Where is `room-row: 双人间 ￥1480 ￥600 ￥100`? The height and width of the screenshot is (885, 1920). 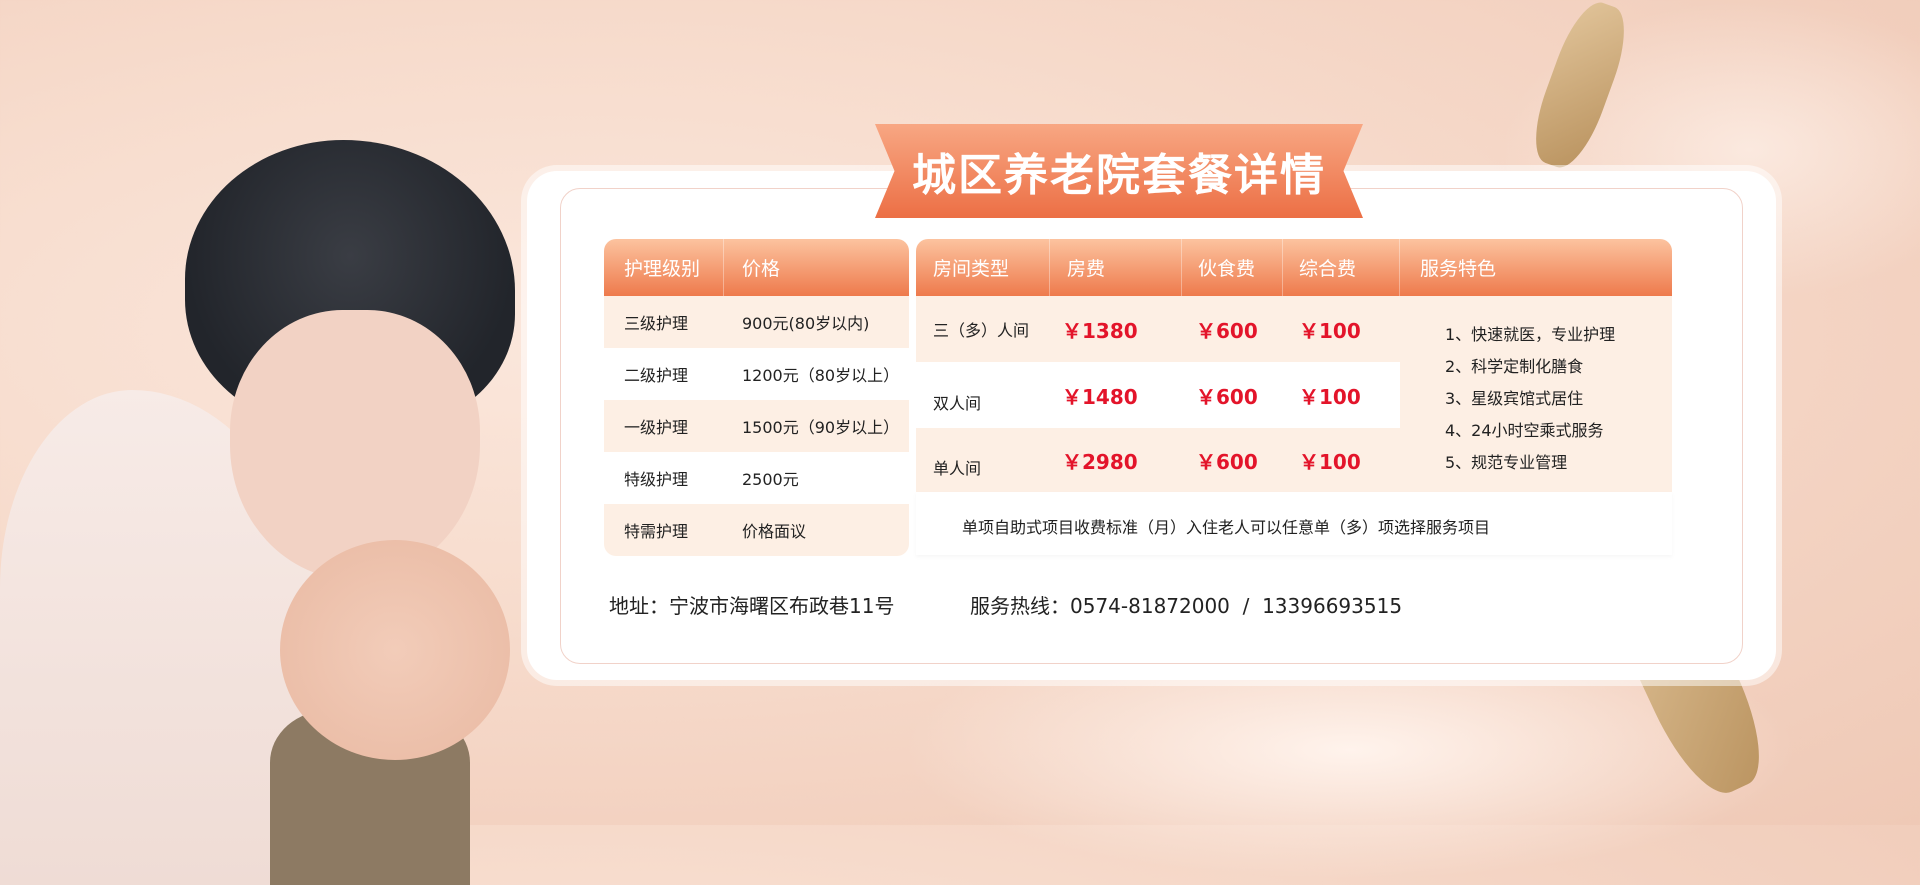
room-row: 双人间 ￥1480 ￥600 ￥100 is located at coordinates (1158, 395).